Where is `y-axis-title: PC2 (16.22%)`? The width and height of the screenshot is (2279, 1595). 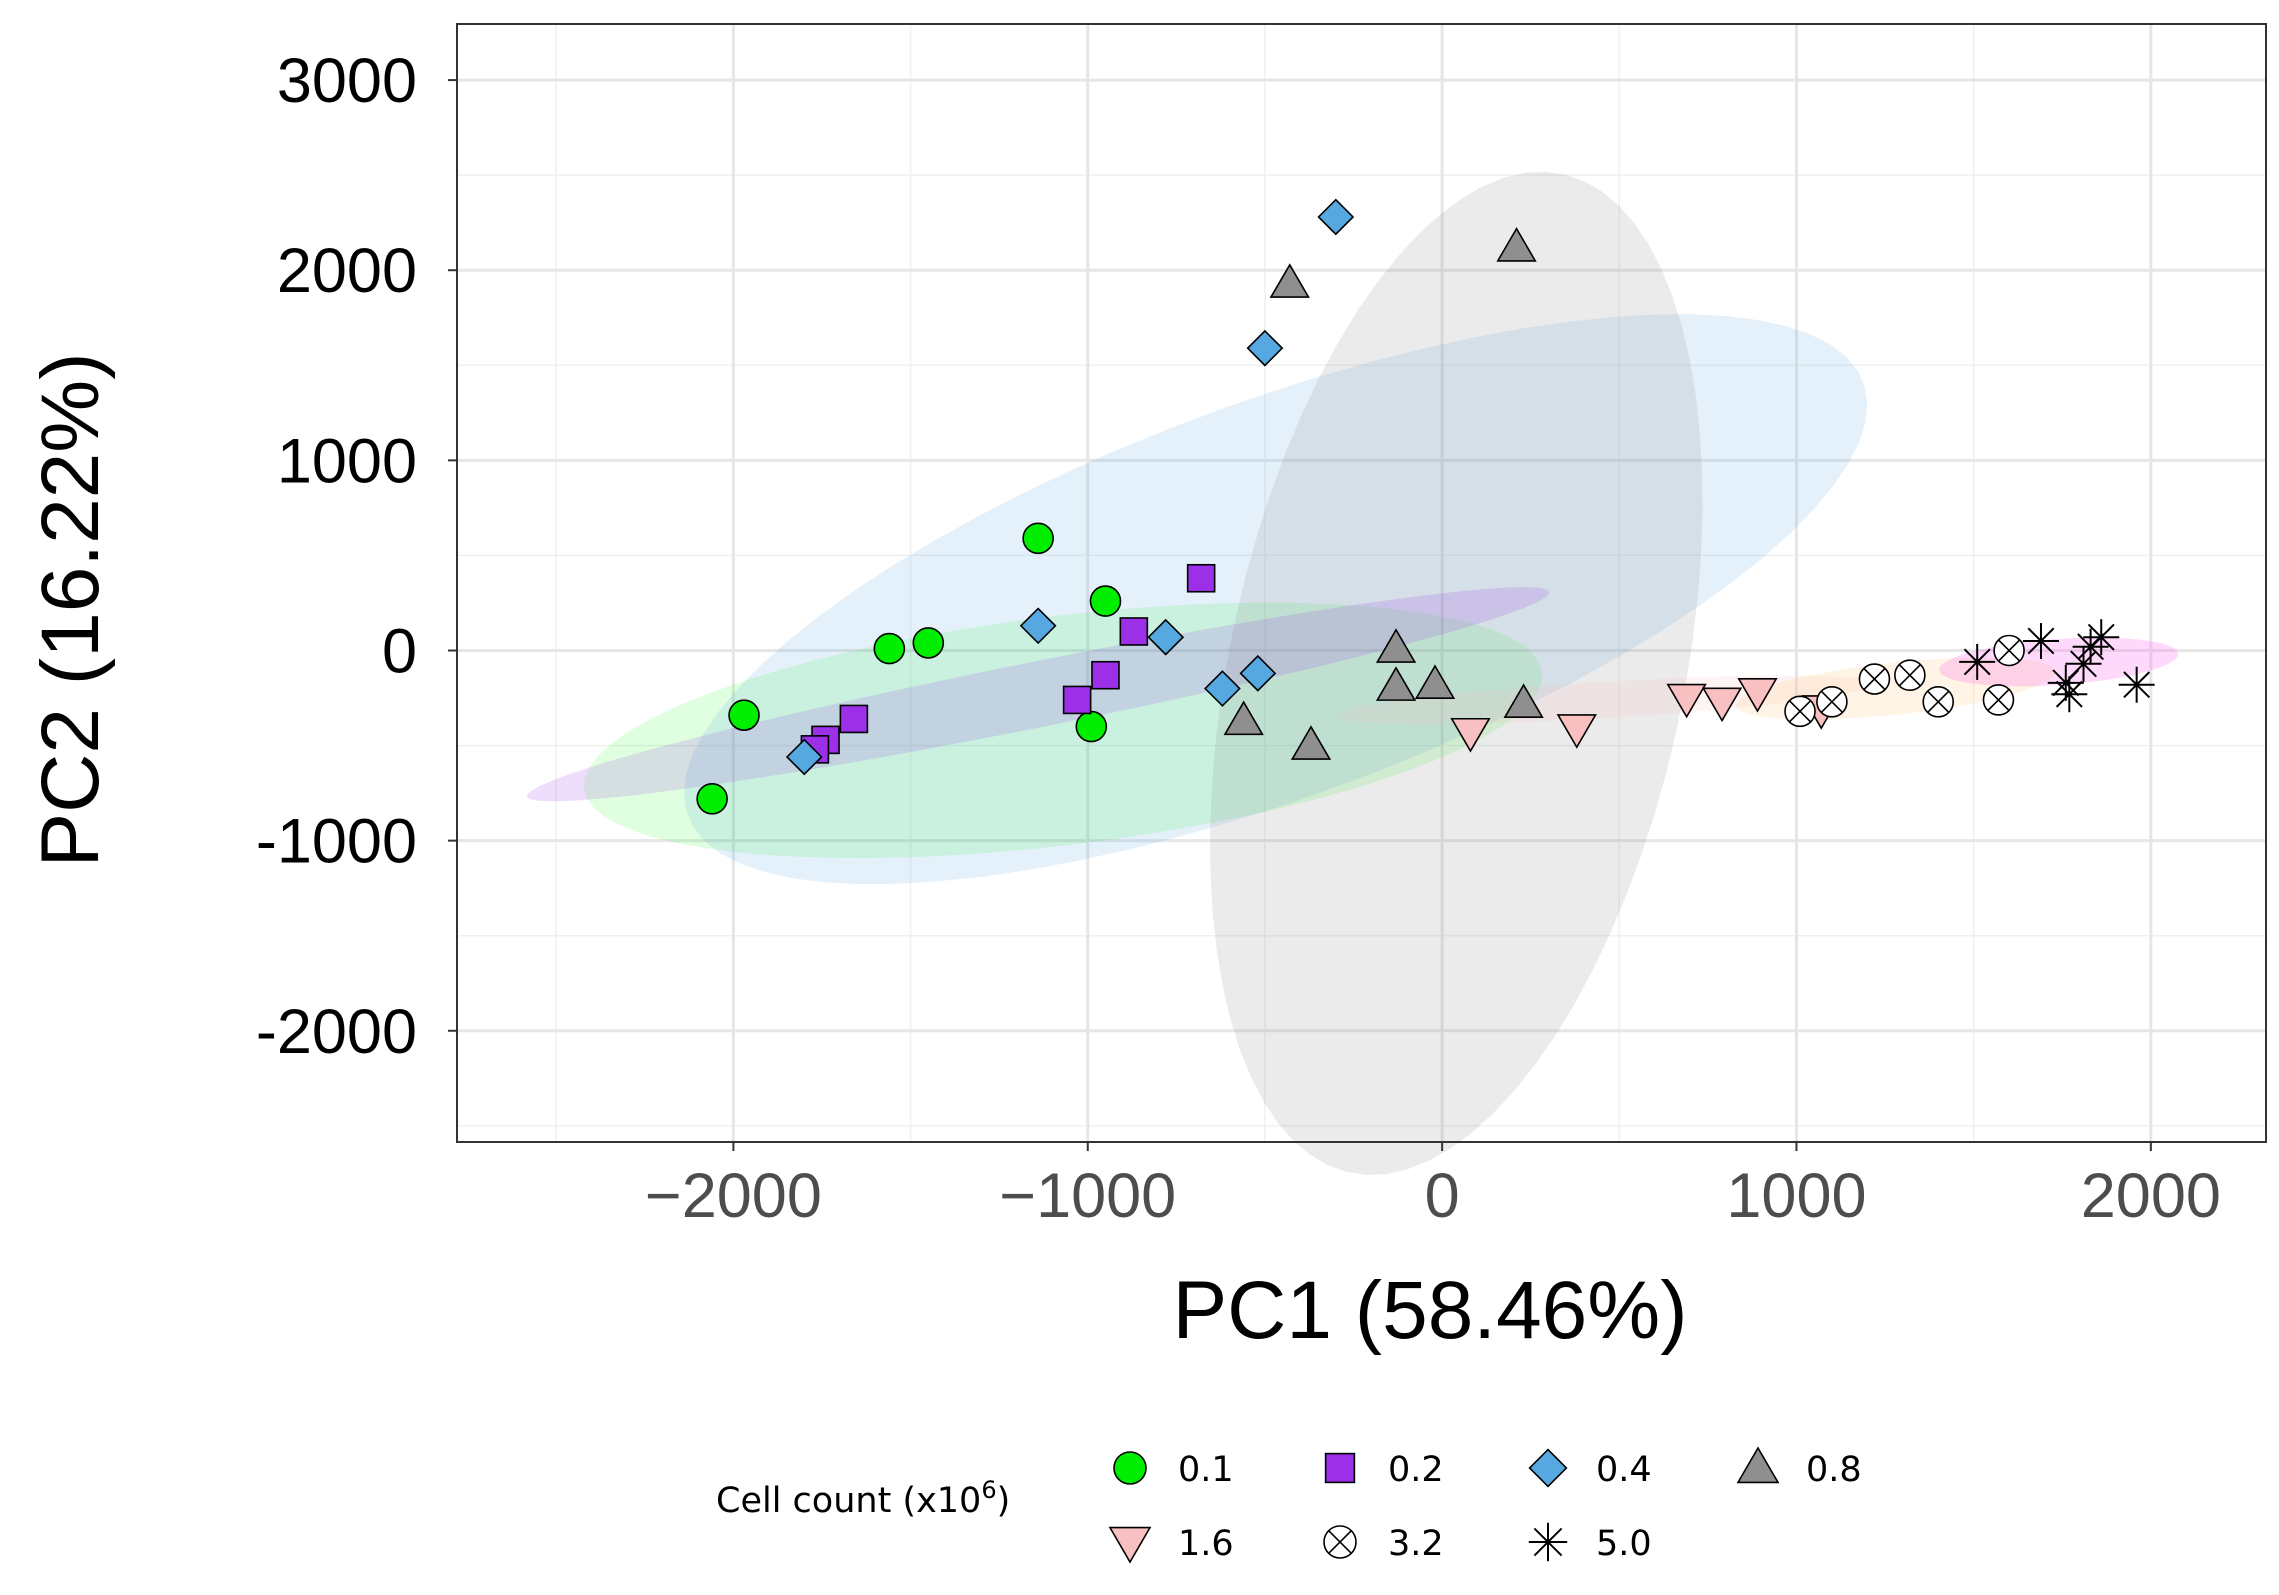
y-axis-title: PC2 (16.22%) is located at coordinates (70, 609).